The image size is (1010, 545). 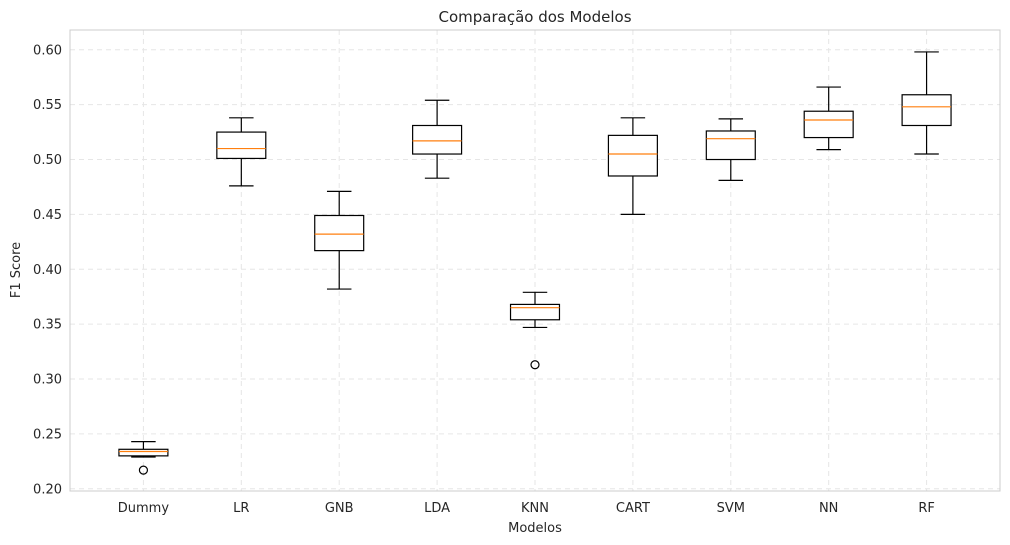 What do you see at coordinates (926, 508) in the screenshot?
I see `x-tick-label: RF` at bounding box center [926, 508].